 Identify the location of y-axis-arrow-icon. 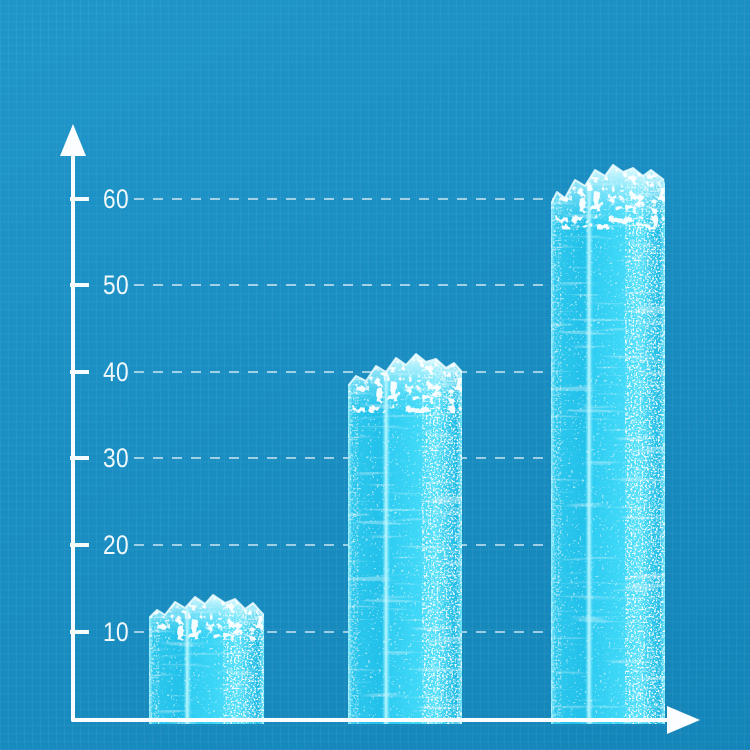
(73, 140).